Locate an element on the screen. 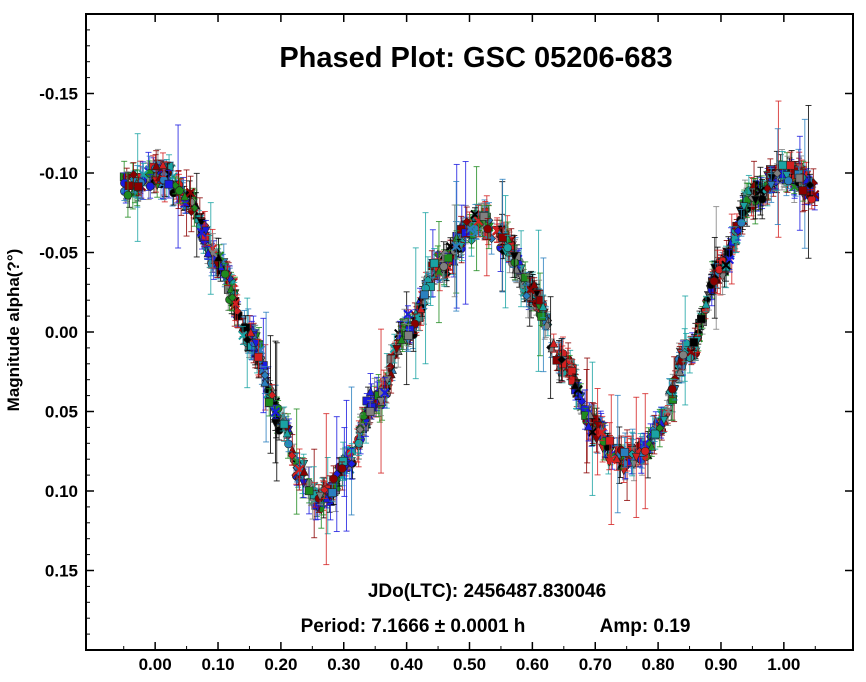  y-tick-label: 0.00 is located at coordinates (61, 332).